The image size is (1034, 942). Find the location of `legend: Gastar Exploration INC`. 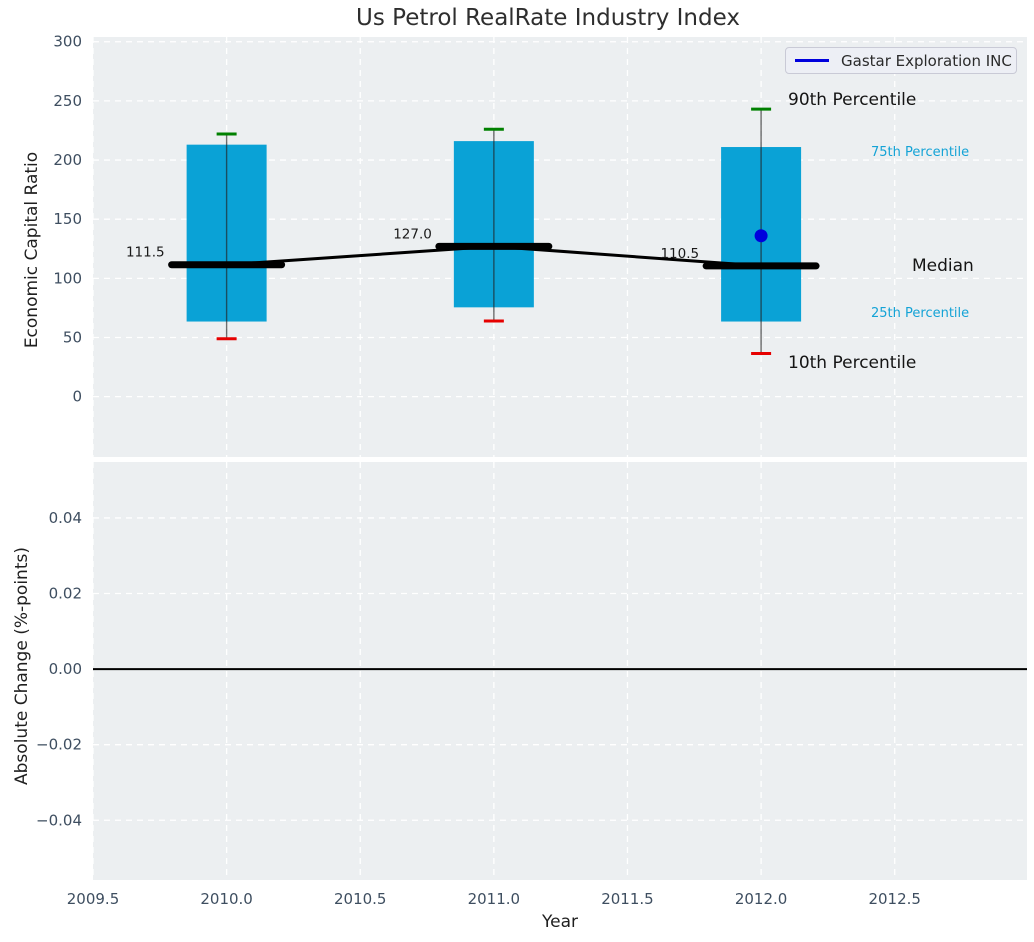

legend: Gastar Exploration INC is located at coordinates (901, 60).